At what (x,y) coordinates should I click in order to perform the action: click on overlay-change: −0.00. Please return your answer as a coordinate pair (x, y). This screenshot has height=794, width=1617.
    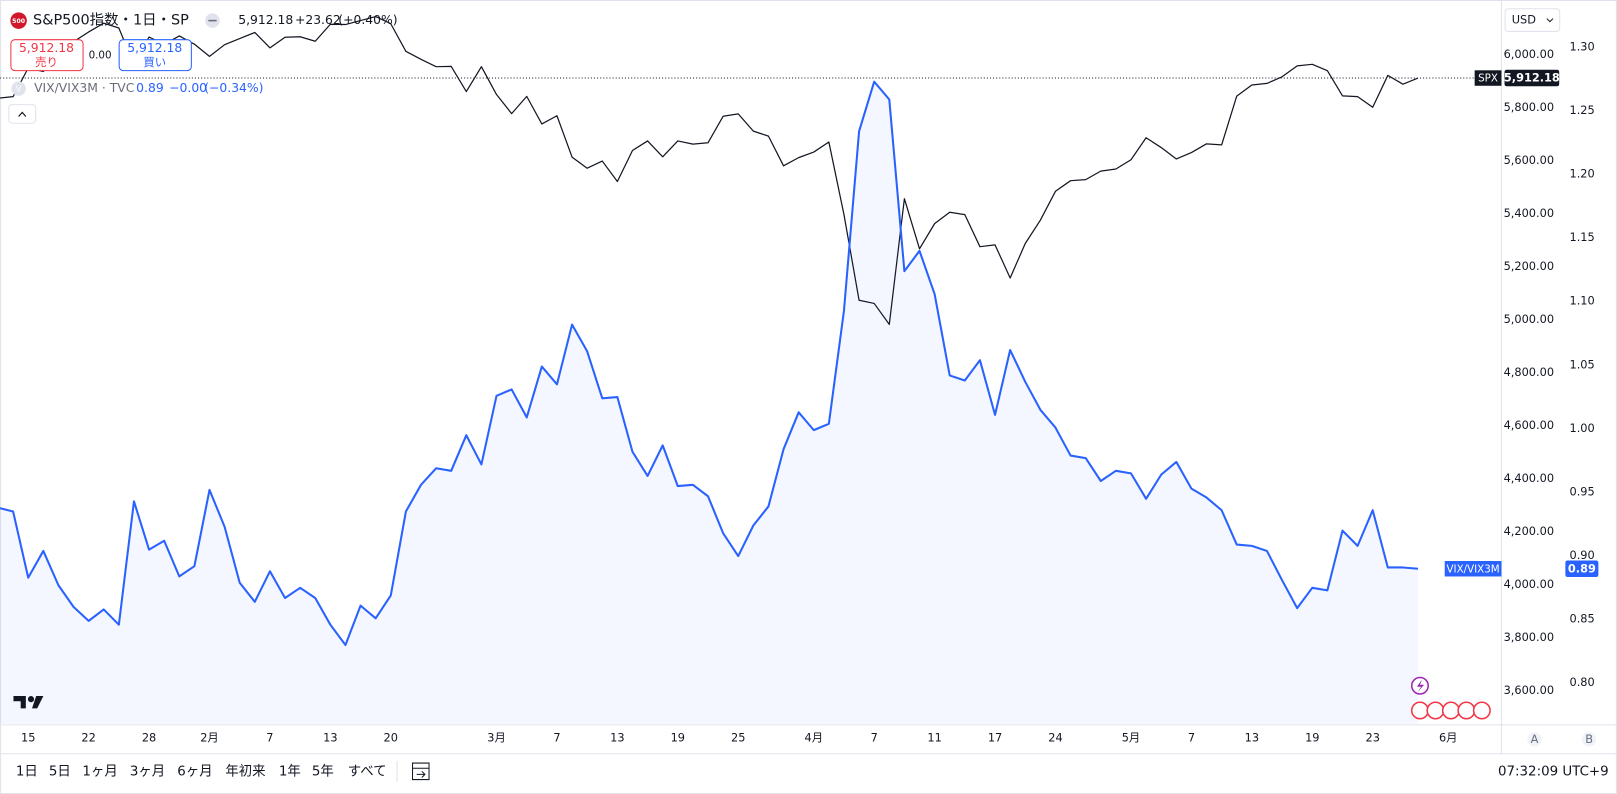
    Looking at the image, I should click on (188, 88).